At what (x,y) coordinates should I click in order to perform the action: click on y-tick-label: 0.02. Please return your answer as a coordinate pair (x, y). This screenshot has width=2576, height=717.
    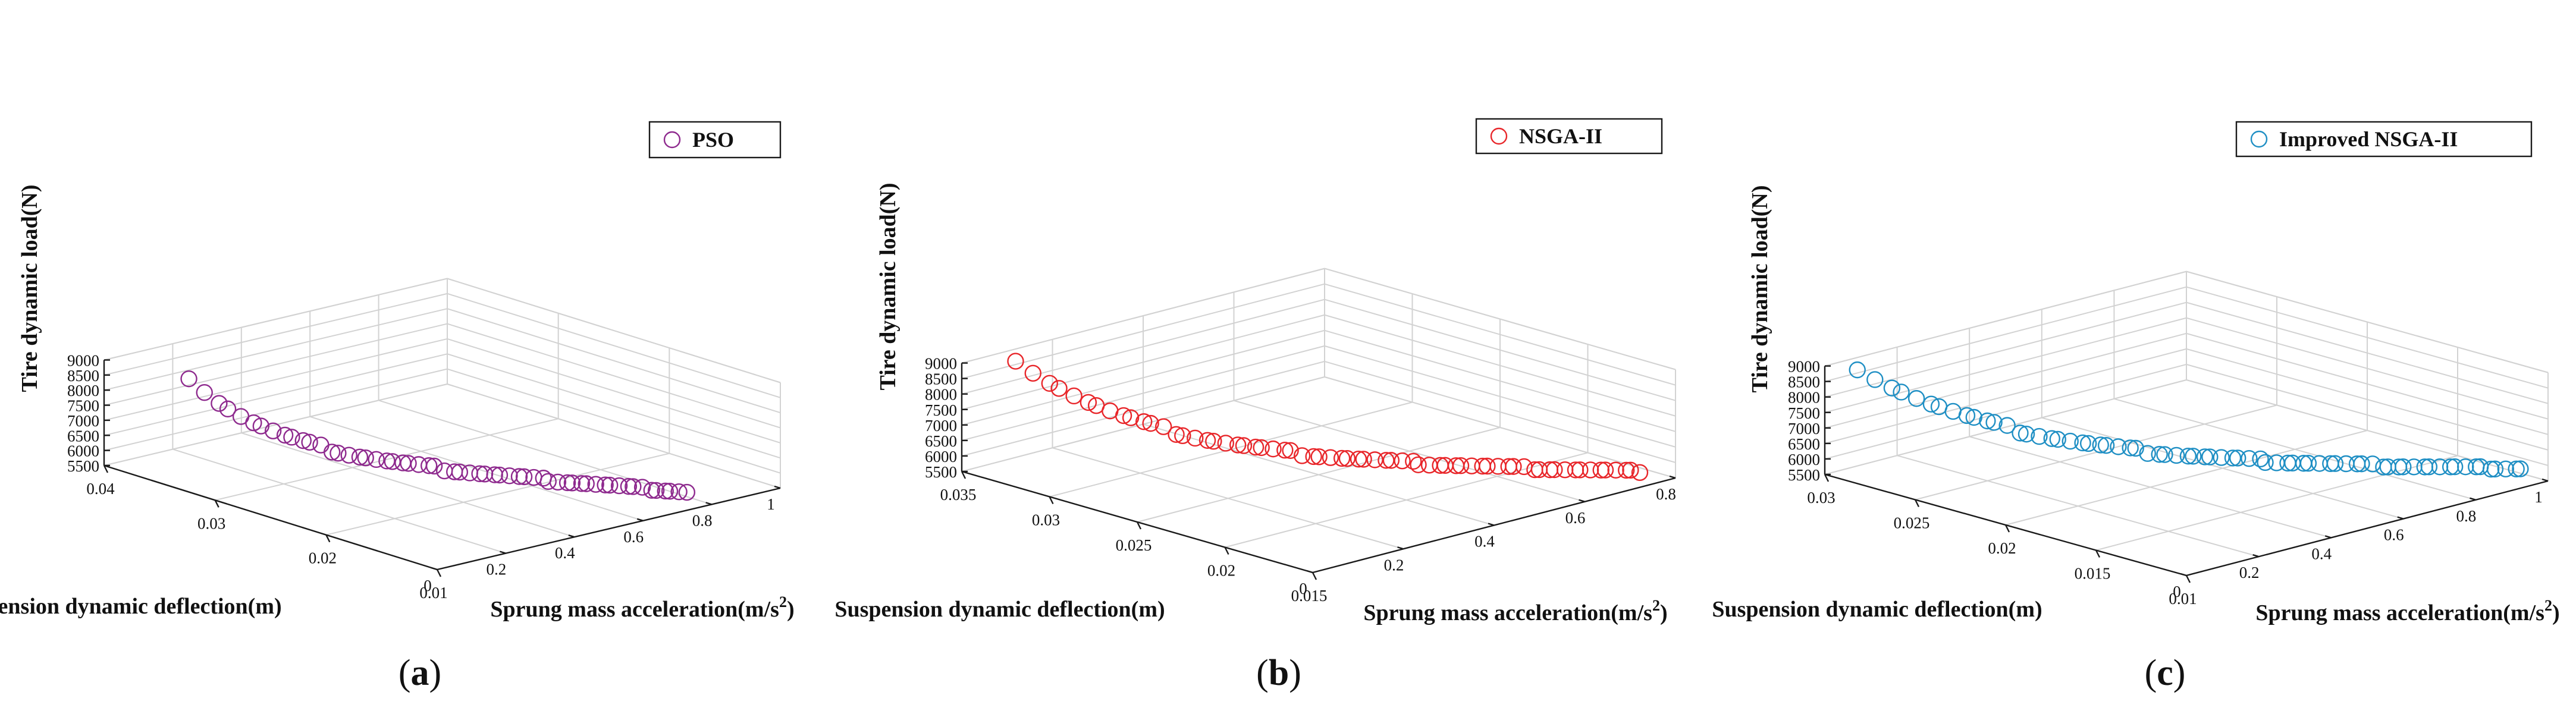
    Looking at the image, I should click on (323, 558).